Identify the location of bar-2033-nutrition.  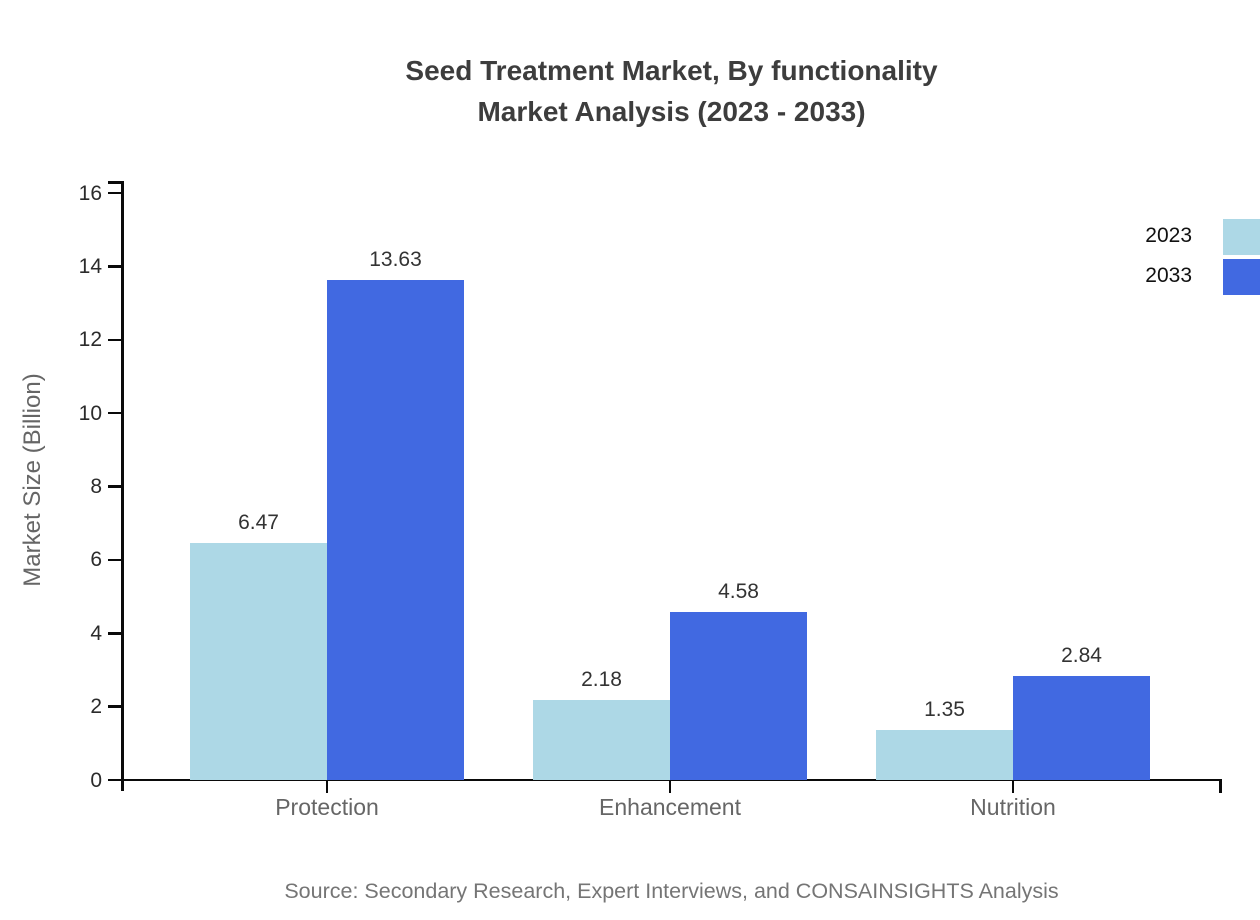
(1081, 727).